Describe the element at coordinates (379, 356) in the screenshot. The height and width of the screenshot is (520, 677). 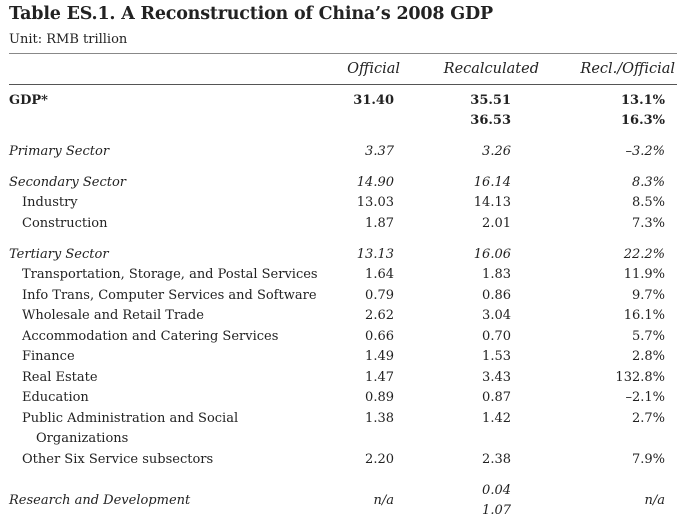
I see `row-finance-official: 1.49` at that location.